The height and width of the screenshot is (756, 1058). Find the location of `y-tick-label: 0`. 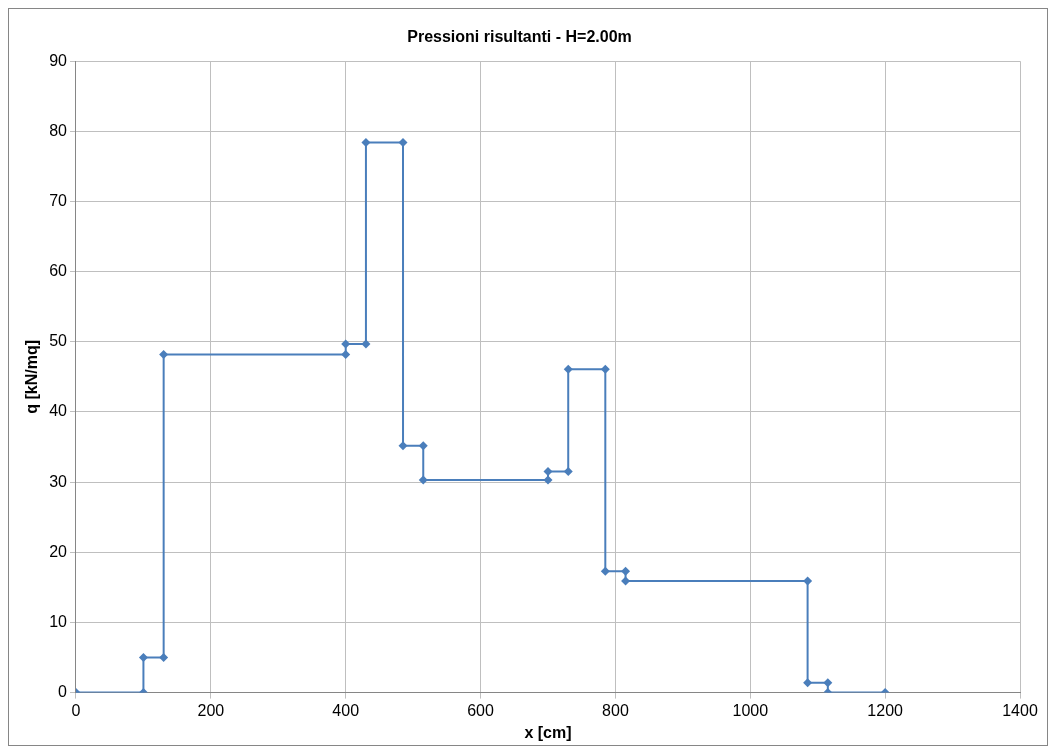

y-tick-label: 0 is located at coordinates (63, 692).